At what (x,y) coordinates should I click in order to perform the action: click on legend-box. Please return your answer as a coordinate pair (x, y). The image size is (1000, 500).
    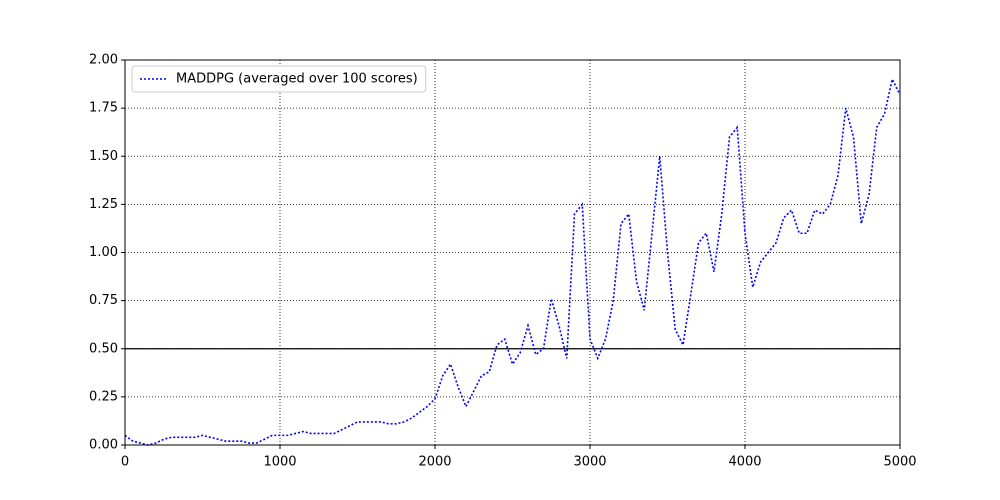
    Looking at the image, I should click on (279, 79).